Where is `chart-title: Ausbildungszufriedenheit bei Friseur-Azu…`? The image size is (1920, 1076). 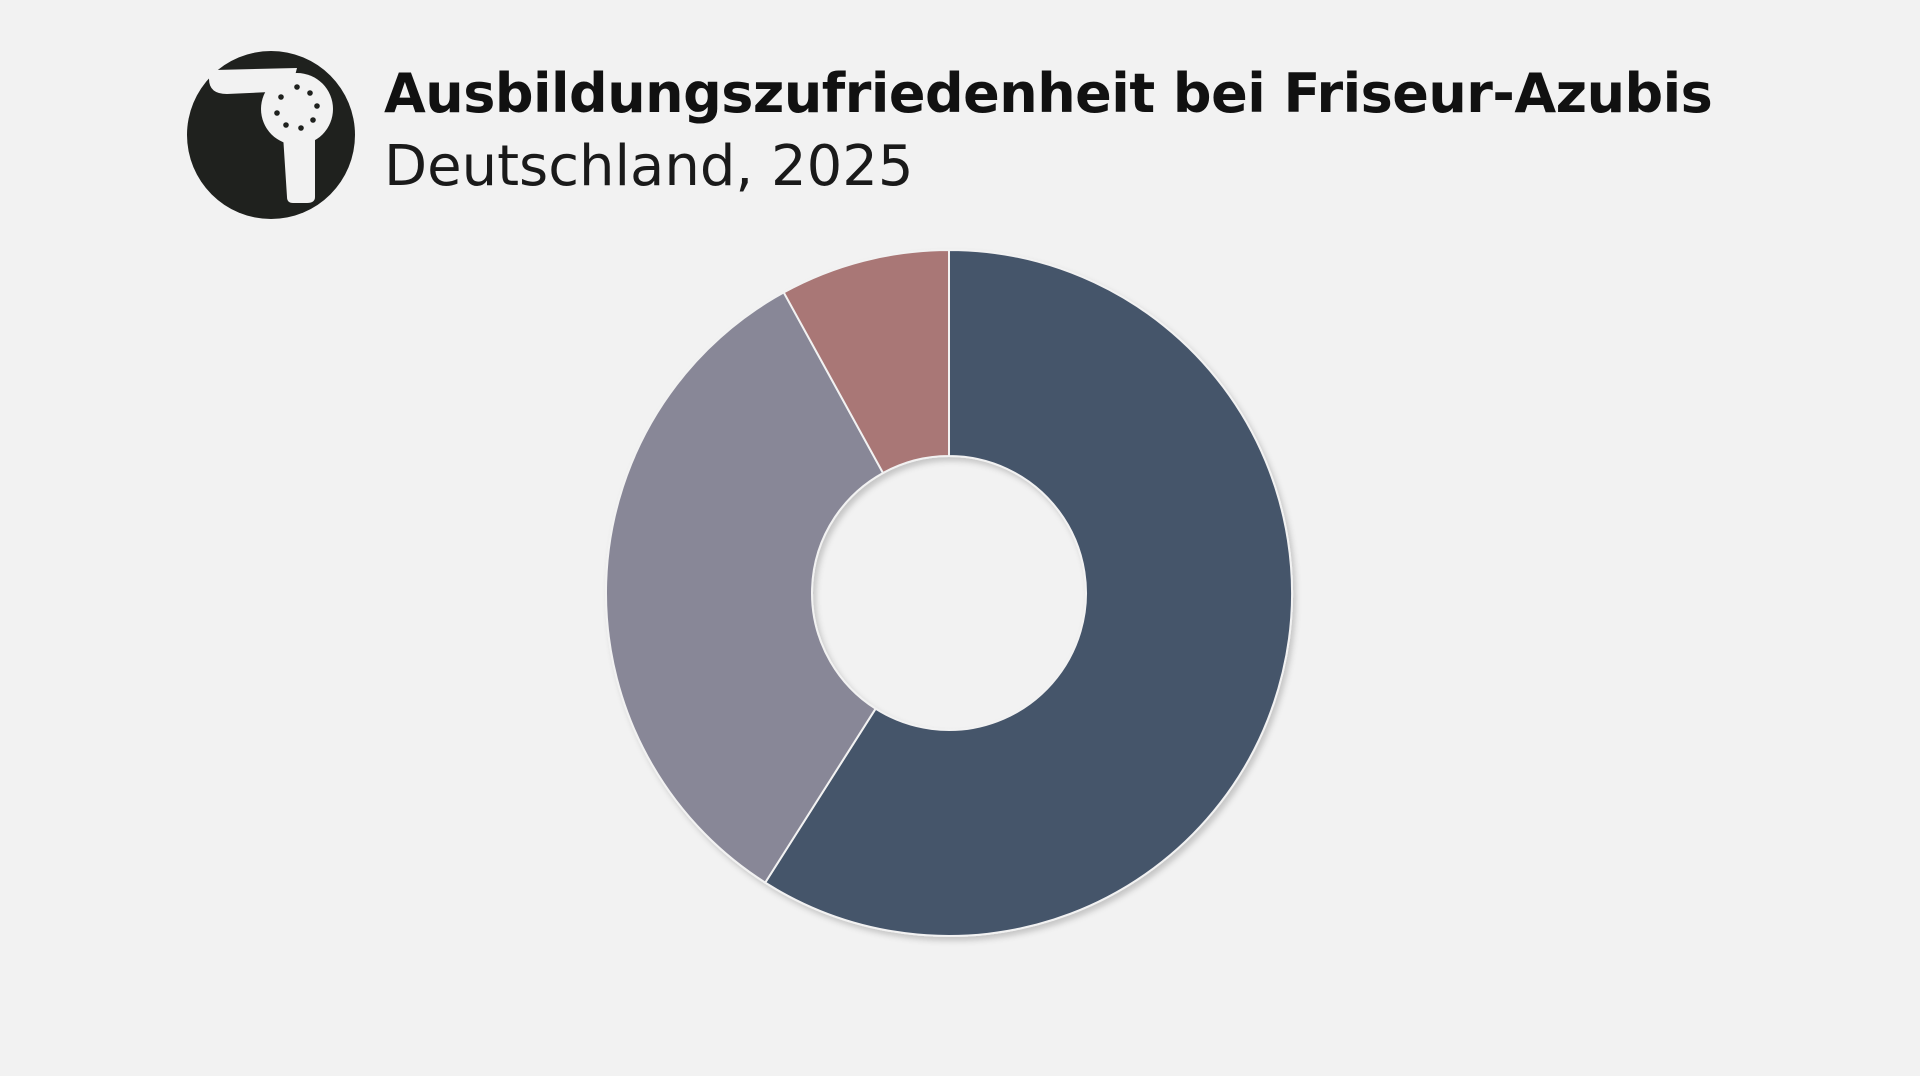
chart-title: Ausbildungszufriedenheit bei Friseur-Azu… is located at coordinates (1048, 93).